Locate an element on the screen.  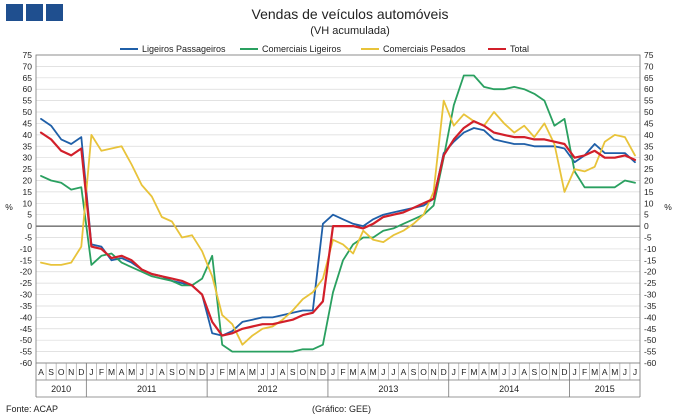
y-axis-label-right: % is located at coordinates (668, 207).